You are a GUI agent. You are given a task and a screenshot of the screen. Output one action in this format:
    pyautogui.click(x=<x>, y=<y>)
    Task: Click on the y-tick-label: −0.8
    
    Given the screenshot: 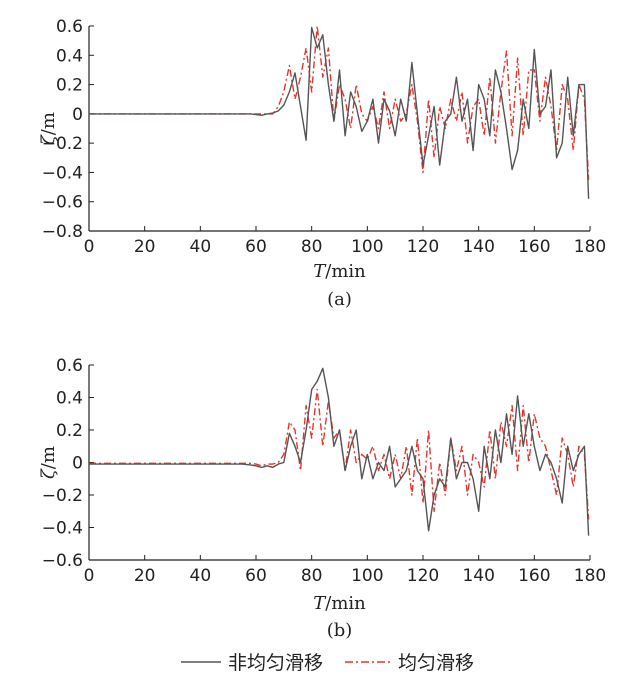 What is the action you would take?
    pyautogui.click(x=62, y=232)
    